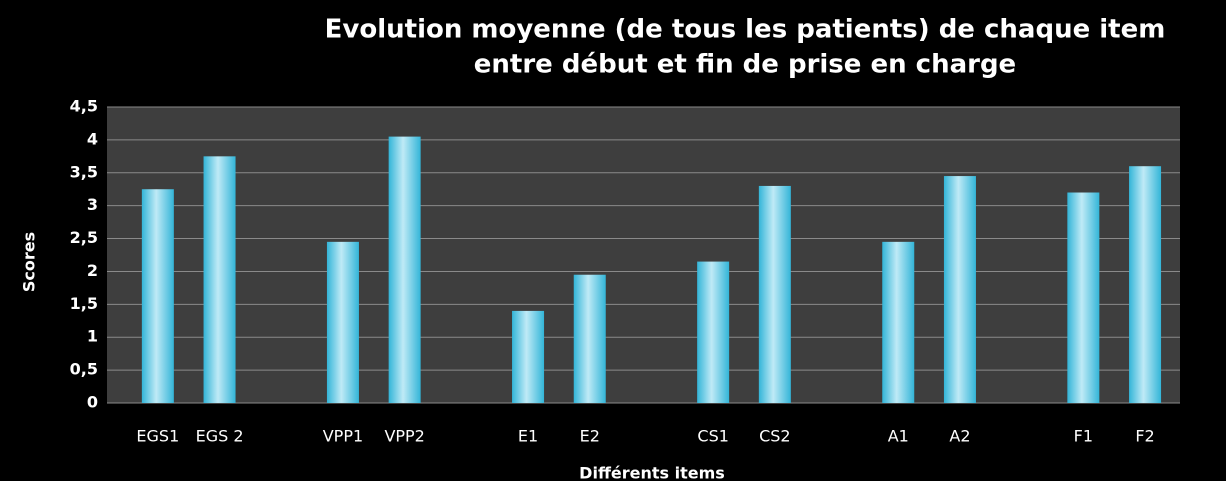  Describe the element at coordinates (92, 402) in the screenshot. I see `y-tick-label: 0` at that location.